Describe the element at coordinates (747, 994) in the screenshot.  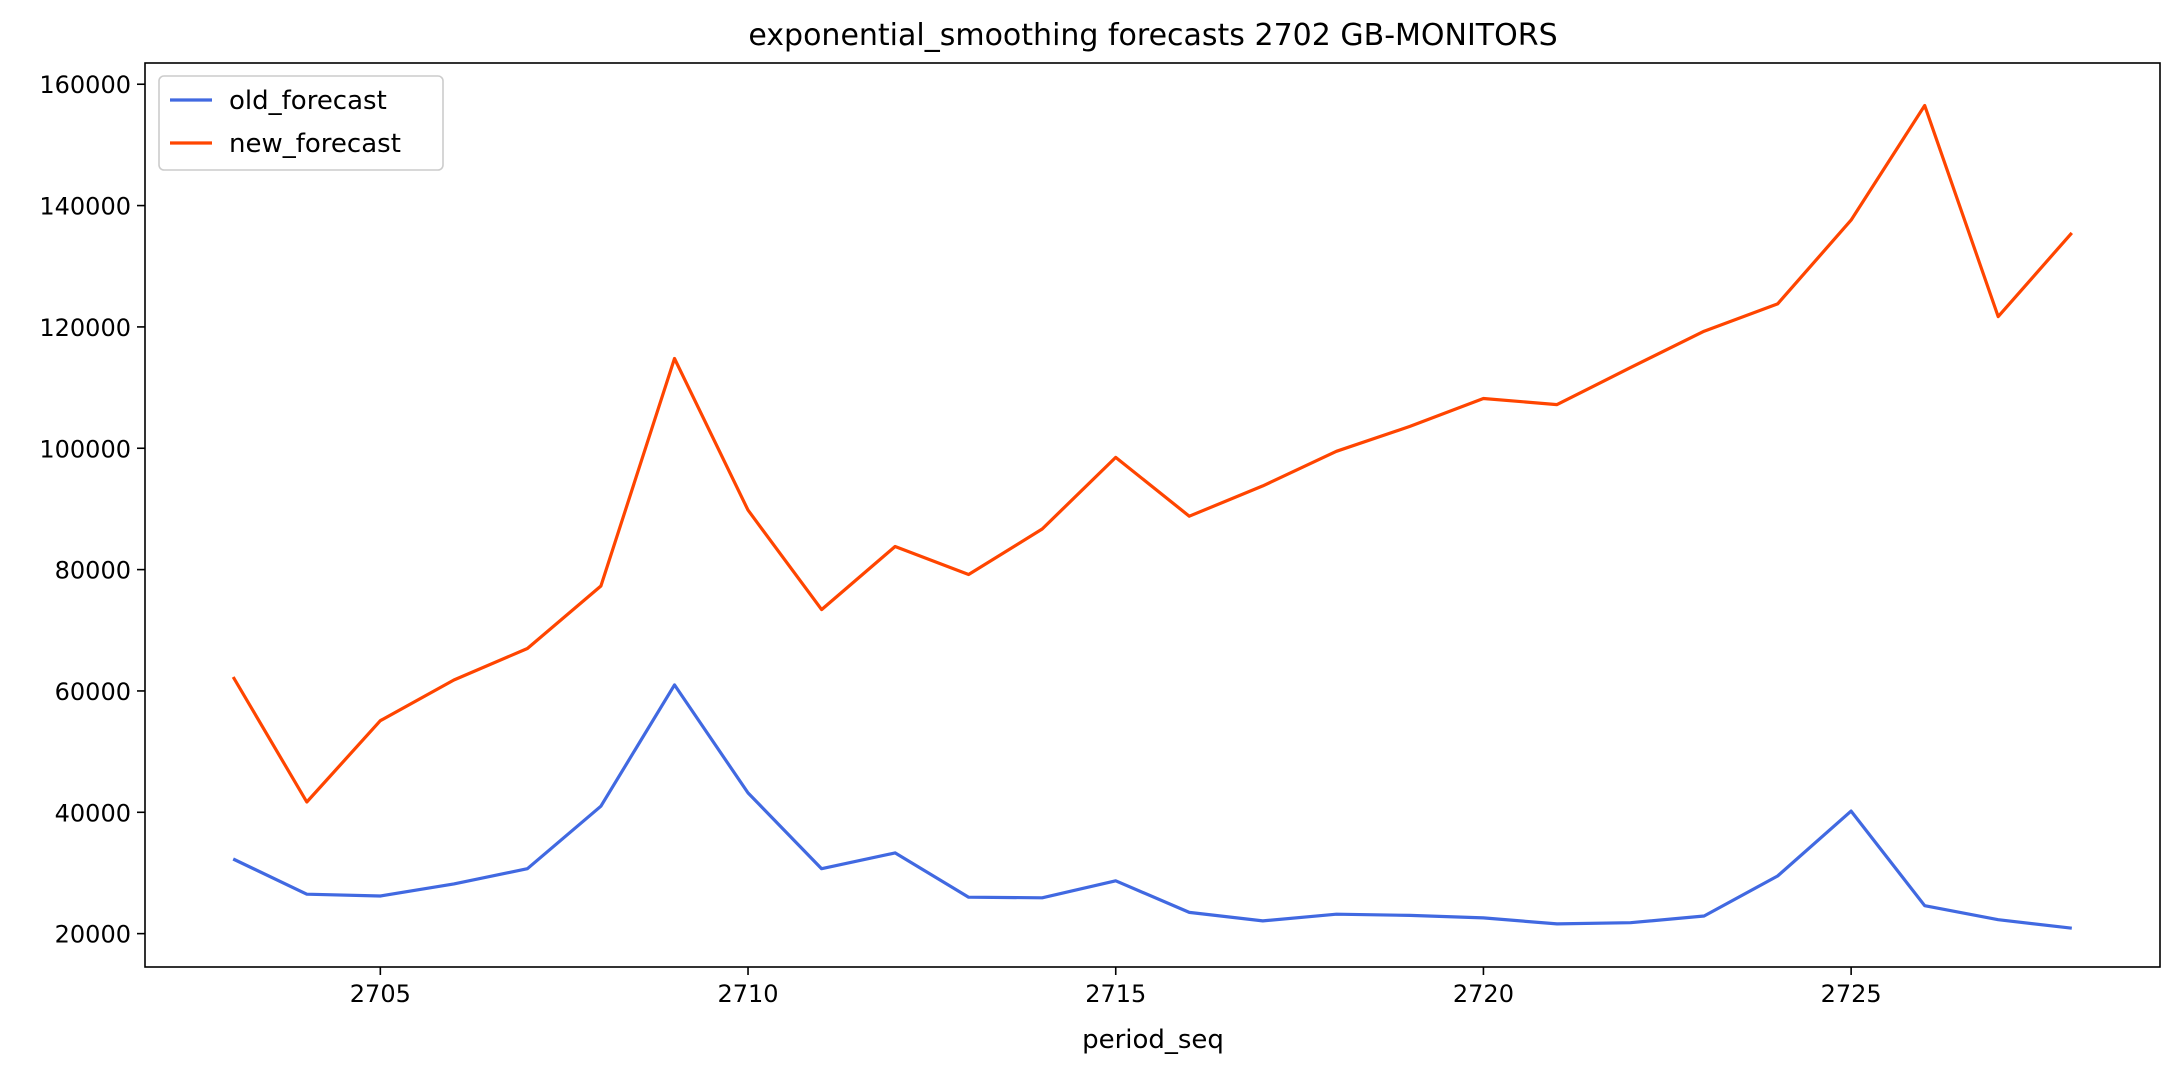
I see `x-tick-label: 2710` at that location.